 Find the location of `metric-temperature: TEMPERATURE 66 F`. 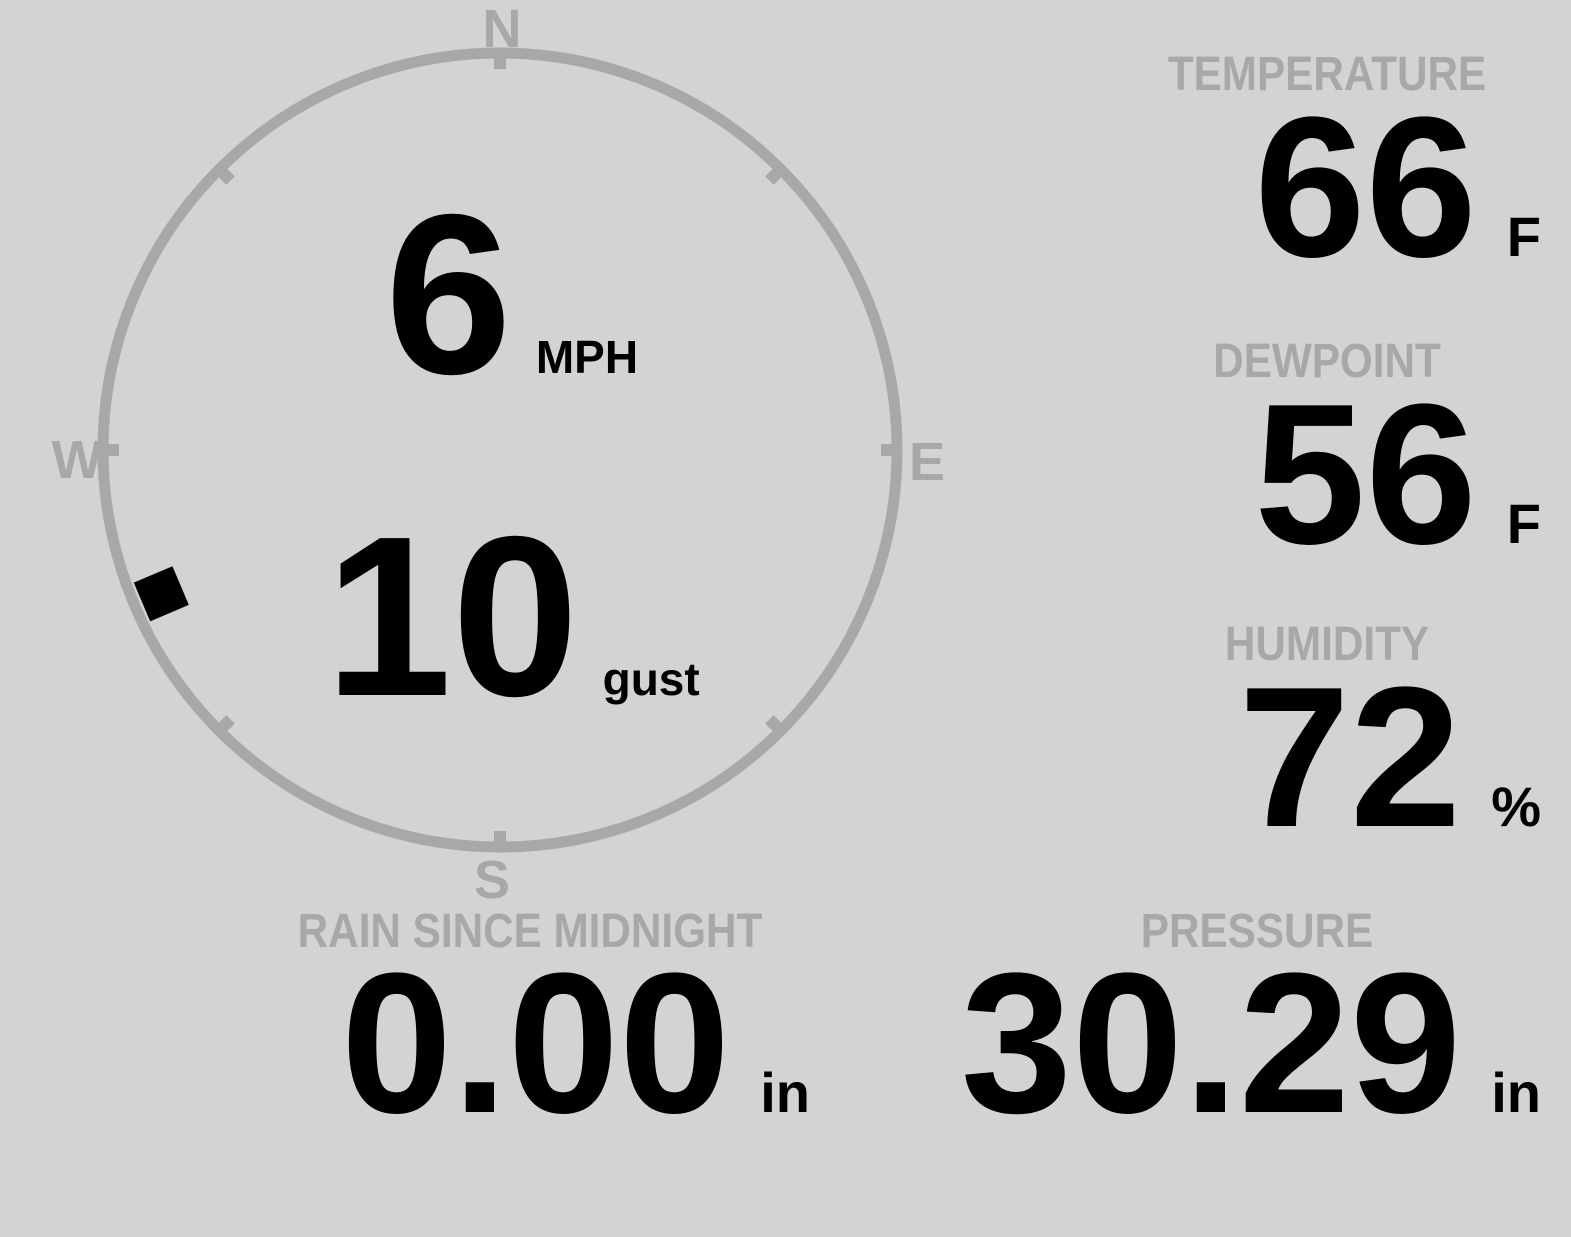

metric-temperature: TEMPERATURE 66 F is located at coordinates (1261, 168).